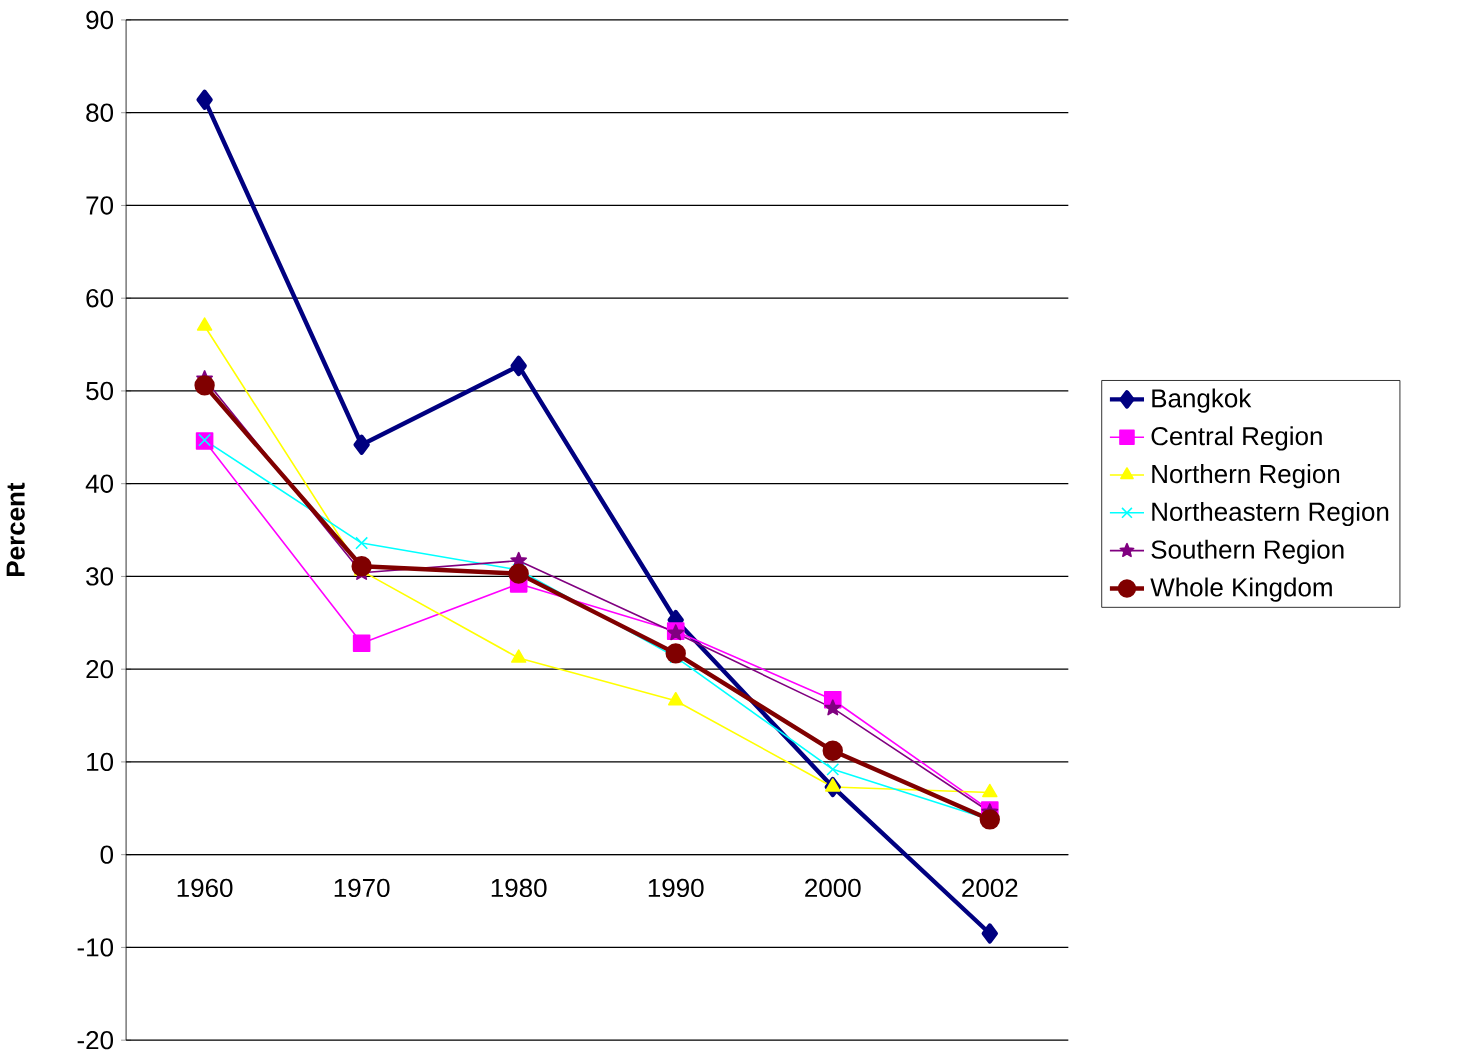  What do you see at coordinates (1241, 589) in the screenshot?
I see `legend-label: Whole Kingdom` at bounding box center [1241, 589].